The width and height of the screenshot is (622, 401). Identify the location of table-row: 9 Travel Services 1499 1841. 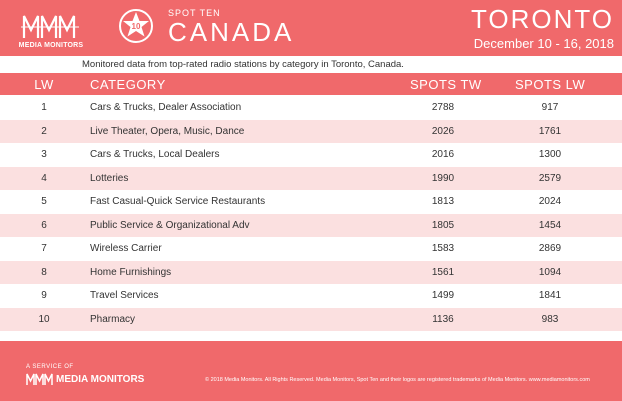
(311, 296).